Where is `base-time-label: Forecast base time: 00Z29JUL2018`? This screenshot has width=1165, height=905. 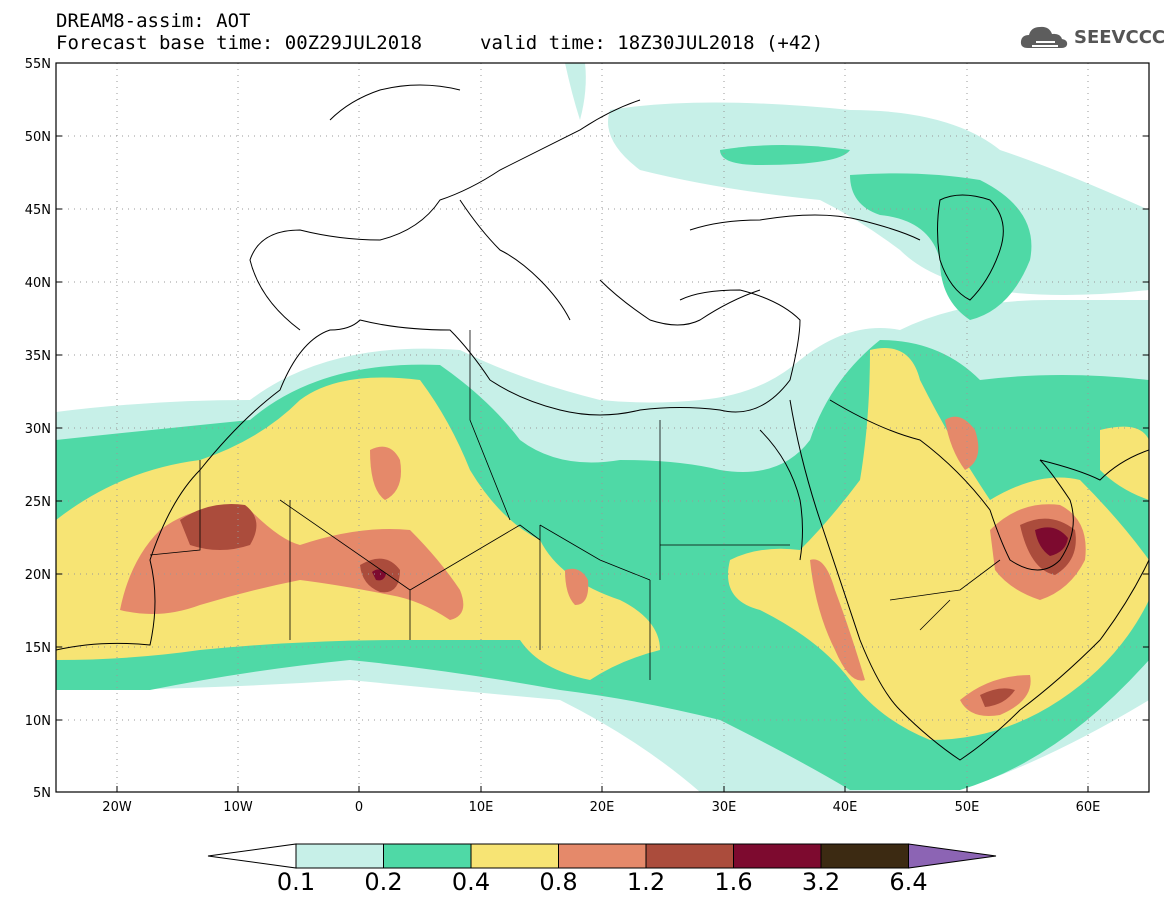
base-time-label: Forecast base time: 00Z29JUL2018 is located at coordinates (239, 43).